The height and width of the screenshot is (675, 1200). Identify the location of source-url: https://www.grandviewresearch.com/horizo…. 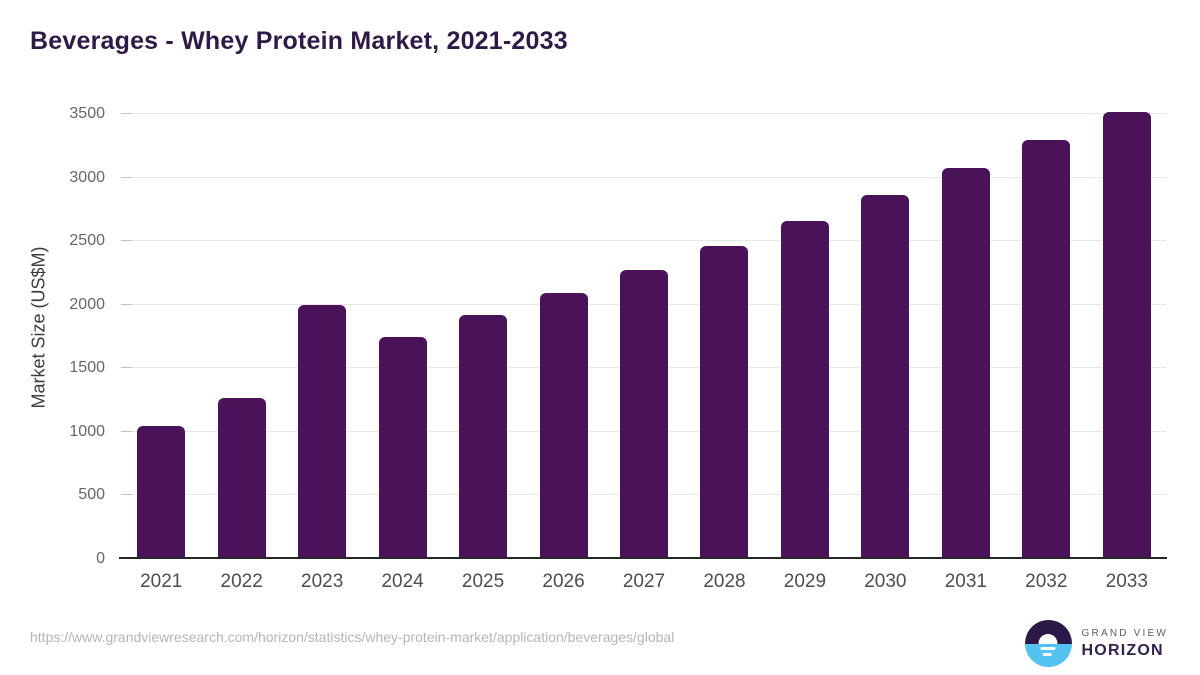
(352, 637).